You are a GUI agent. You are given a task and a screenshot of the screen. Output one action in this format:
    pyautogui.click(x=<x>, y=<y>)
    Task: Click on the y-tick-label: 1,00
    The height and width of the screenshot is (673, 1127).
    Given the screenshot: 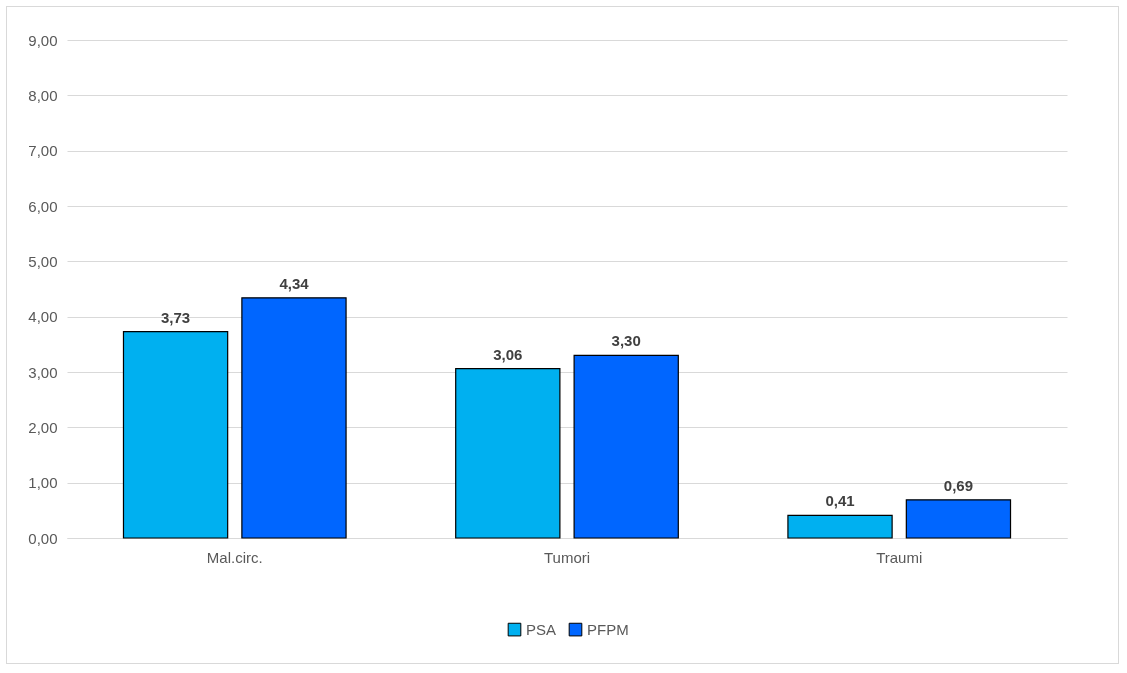 What is the action you would take?
    pyautogui.click(x=43, y=483)
    